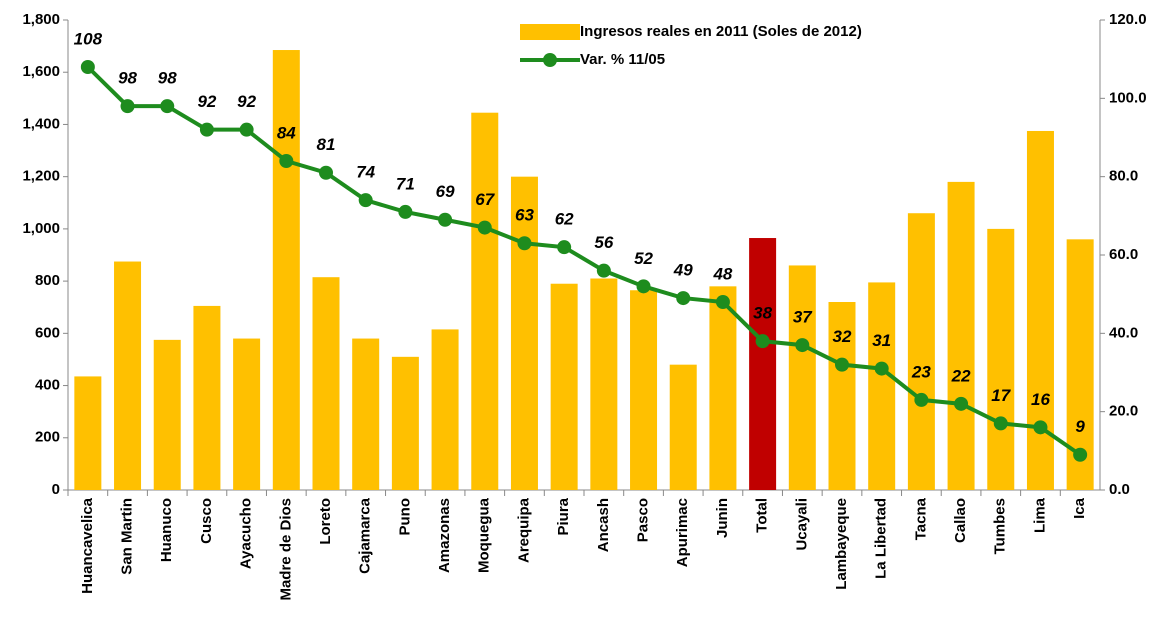  Describe the element at coordinates (1128, 97) in the screenshot. I see `y2-tick-label: 100.0` at that location.